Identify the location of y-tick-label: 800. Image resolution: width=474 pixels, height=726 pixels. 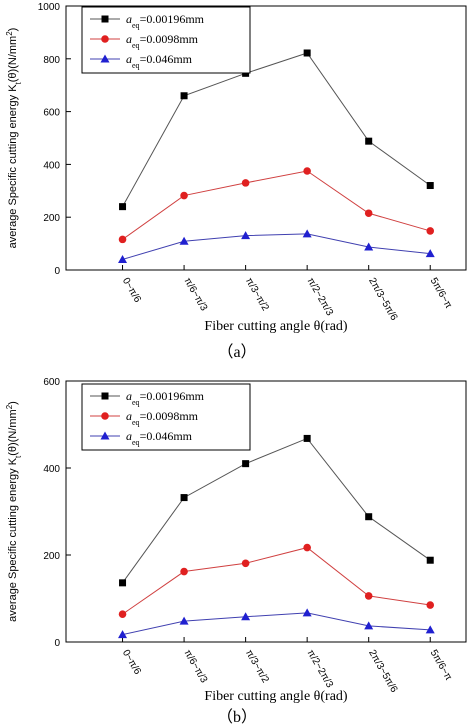
(51, 60).